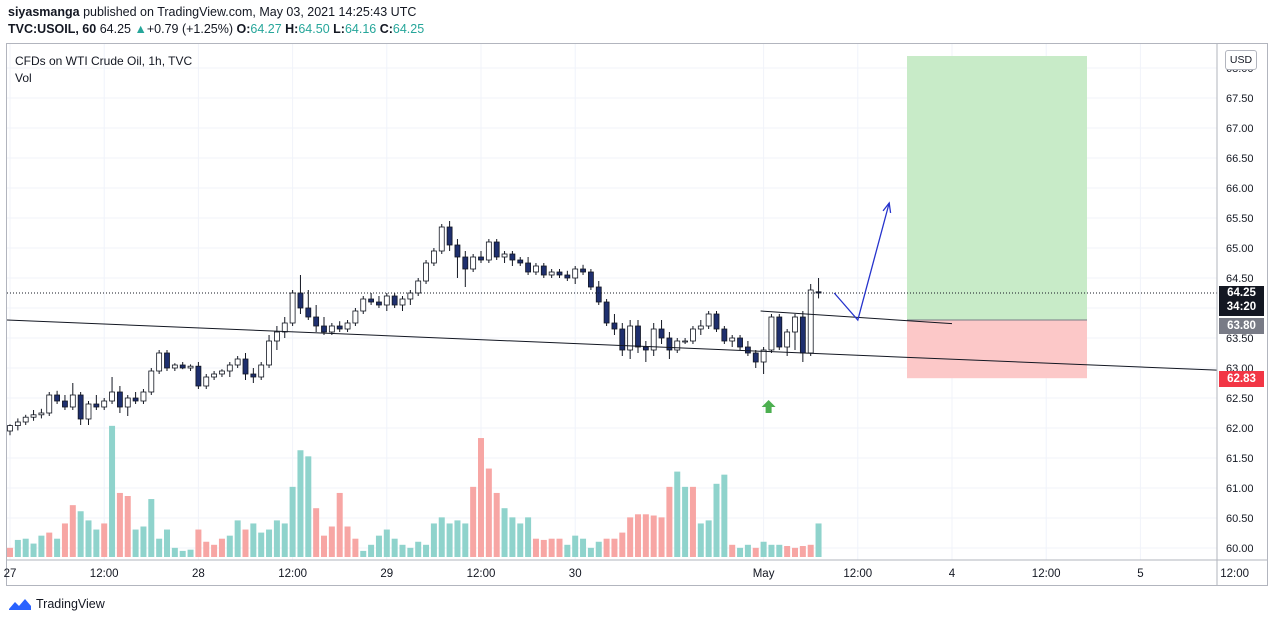 The width and height of the screenshot is (1274, 623). What do you see at coordinates (243, 29) in the screenshot?
I see `open-label: O:` at bounding box center [243, 29].